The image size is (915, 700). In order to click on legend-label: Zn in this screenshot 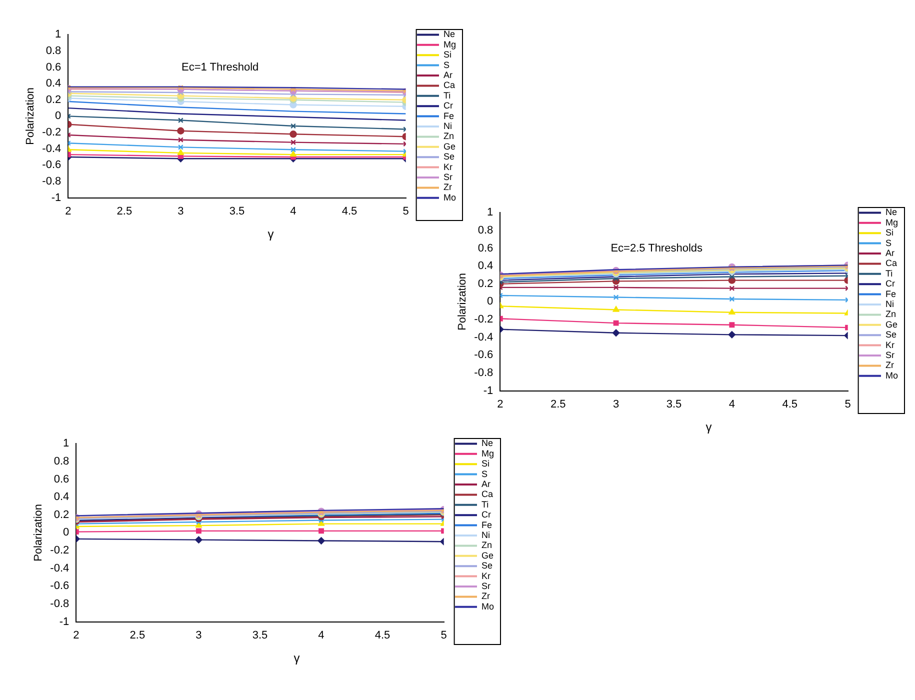, I will do `click(449, 136)`.